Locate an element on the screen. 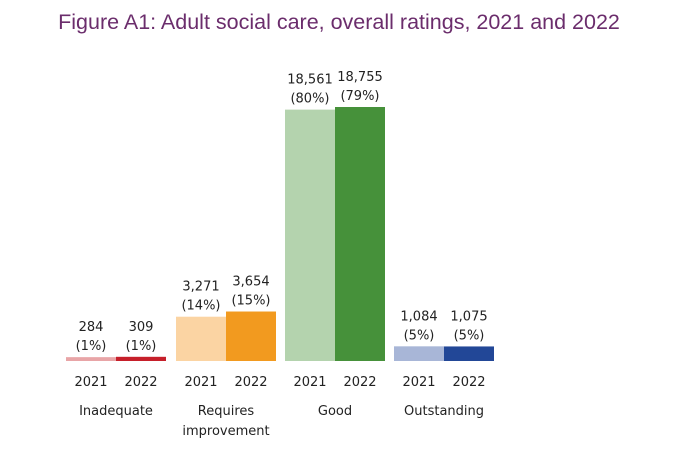 The height and width of the screenshot is (456, 678). data-label: 18,561 is located at coordinates (310, 80).